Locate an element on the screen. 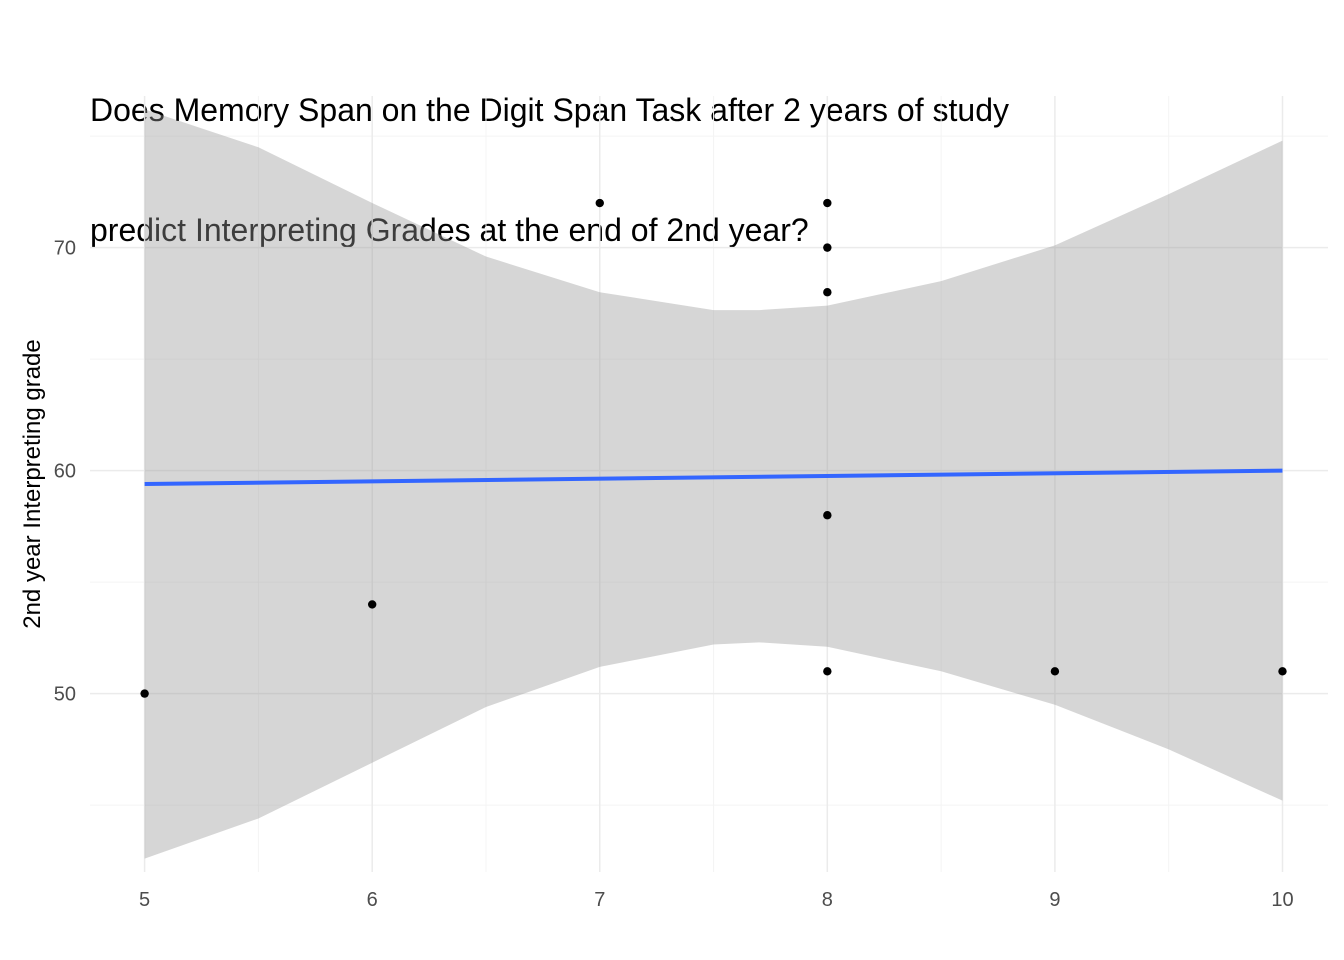 The height and width of the screenshot is (960, 1344). y-axis-title: 2nd year Interpreting grade is located at coordinates (32, 484).